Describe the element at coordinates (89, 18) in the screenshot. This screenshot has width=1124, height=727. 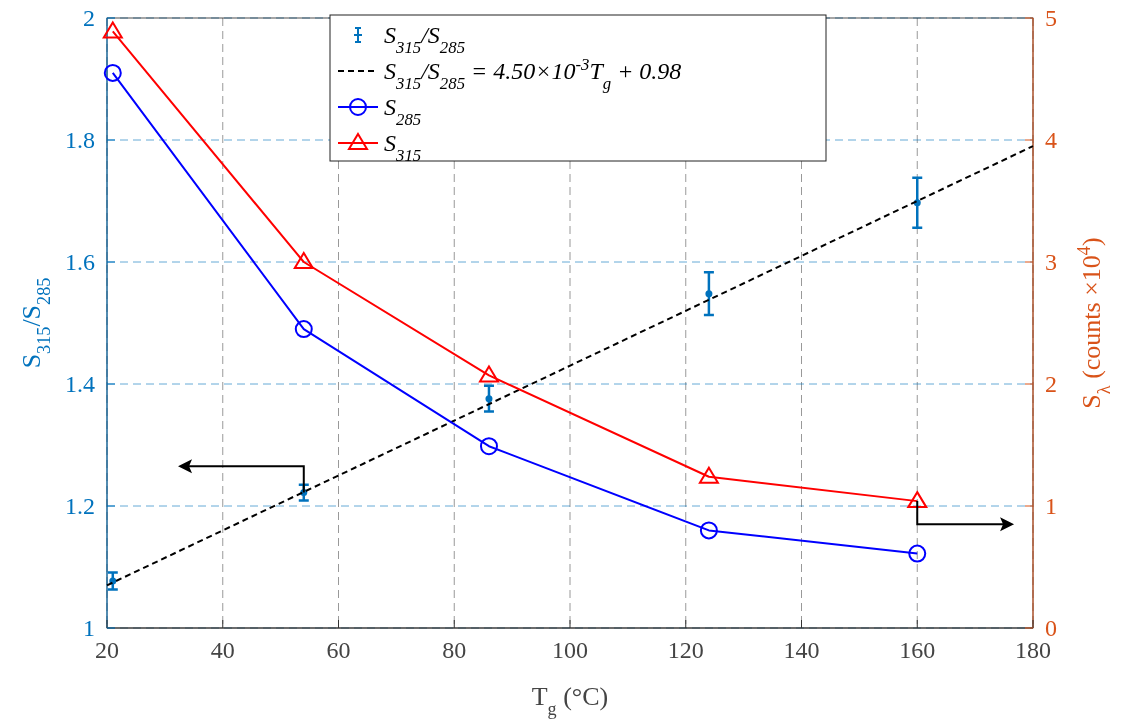
I see `y-tick-label: 2` at that location.